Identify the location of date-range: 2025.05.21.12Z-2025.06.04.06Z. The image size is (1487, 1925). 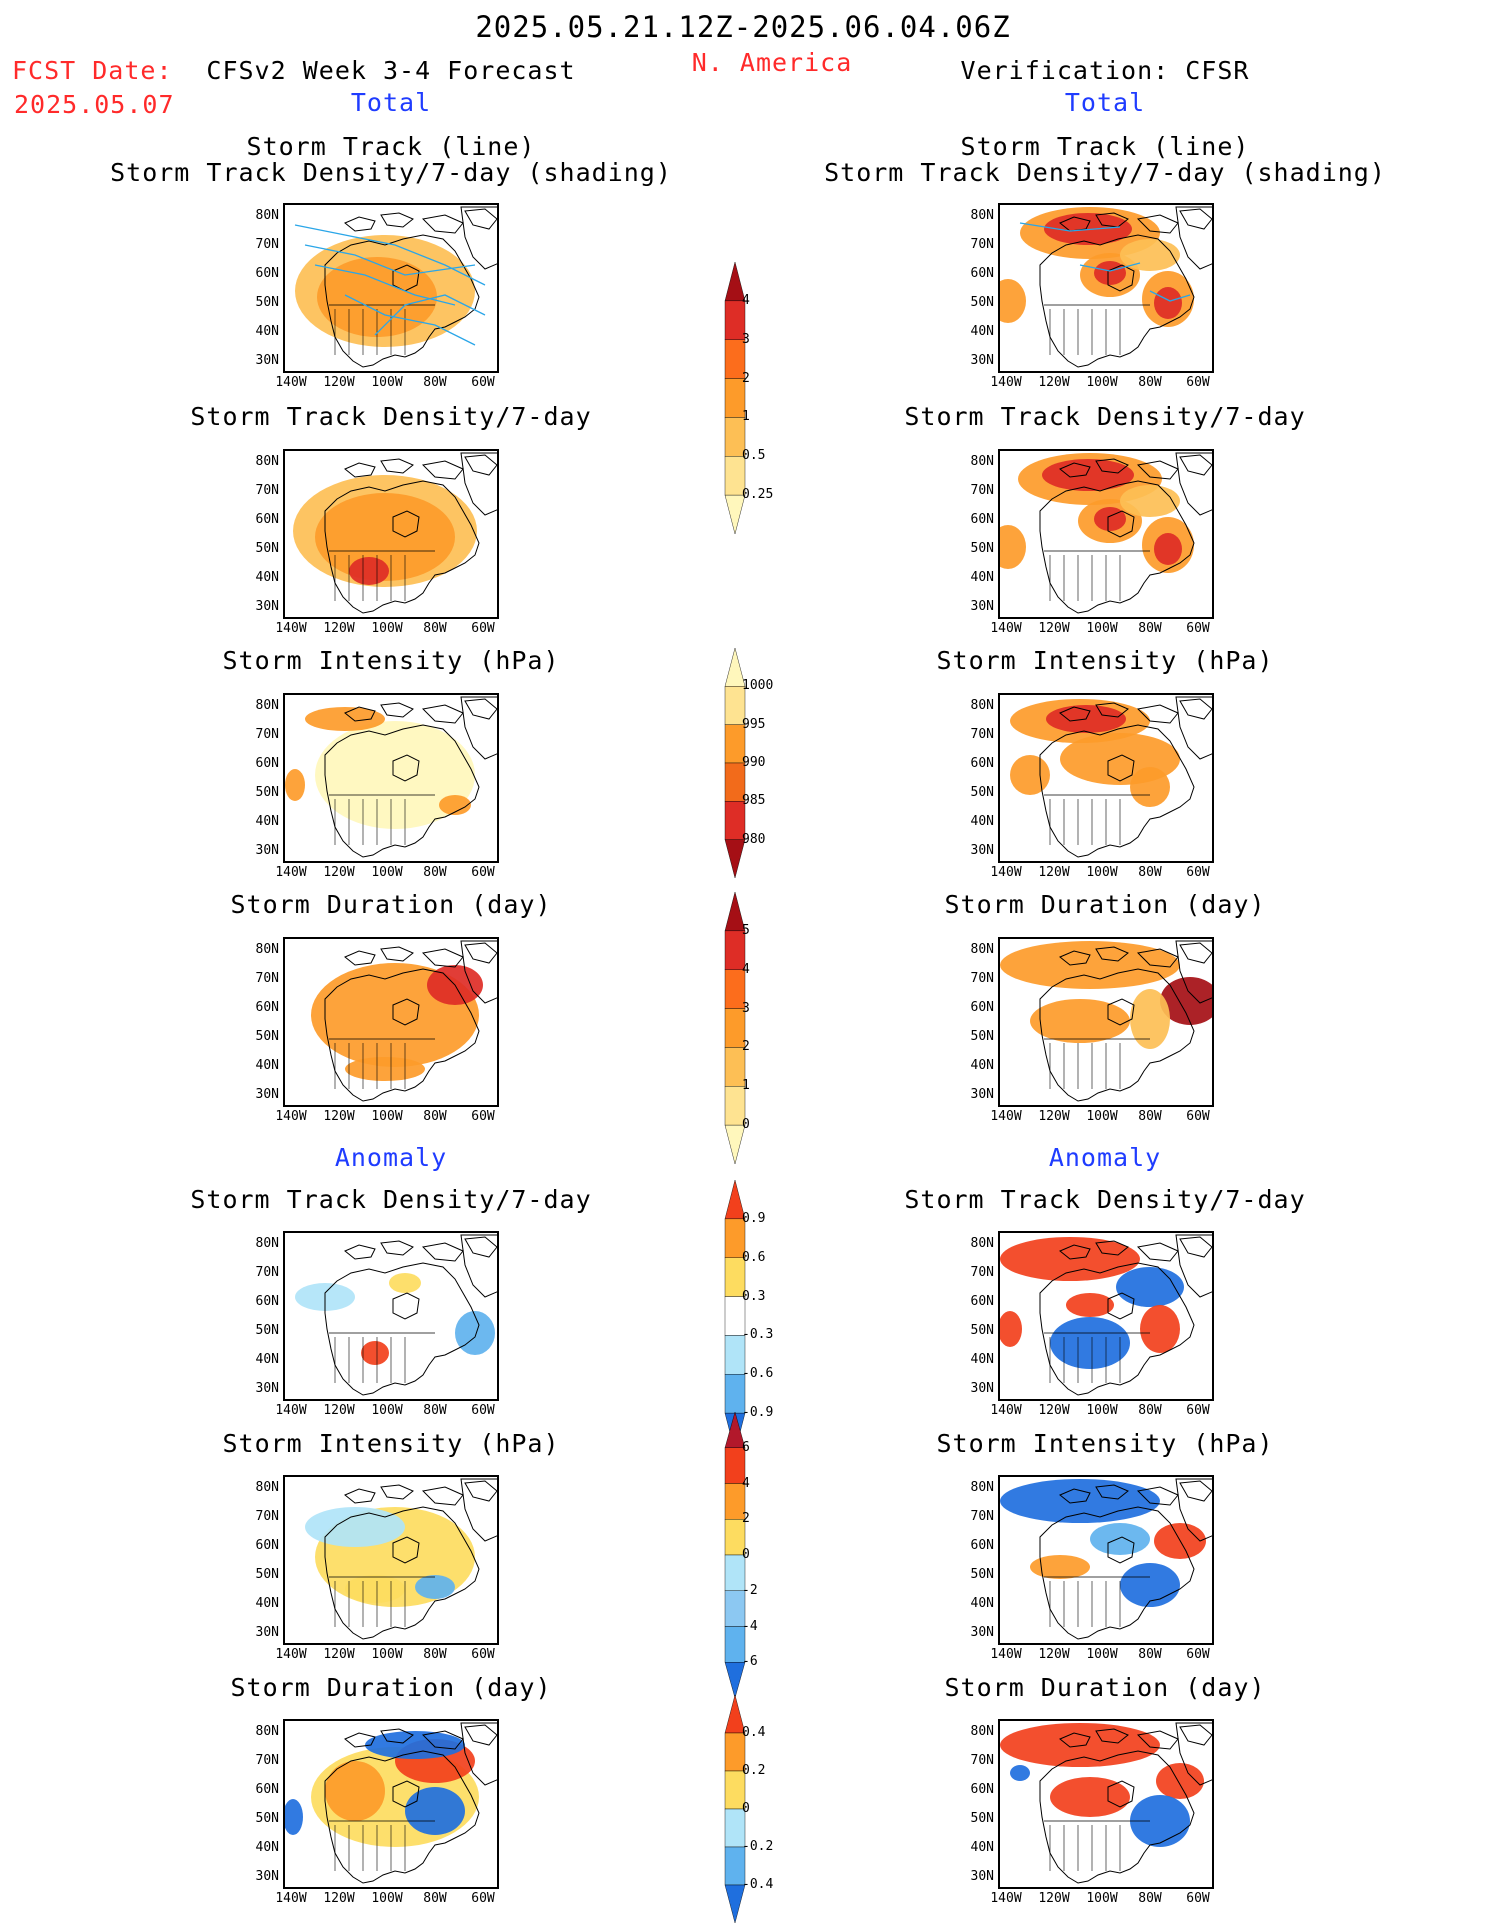
(743, 27).